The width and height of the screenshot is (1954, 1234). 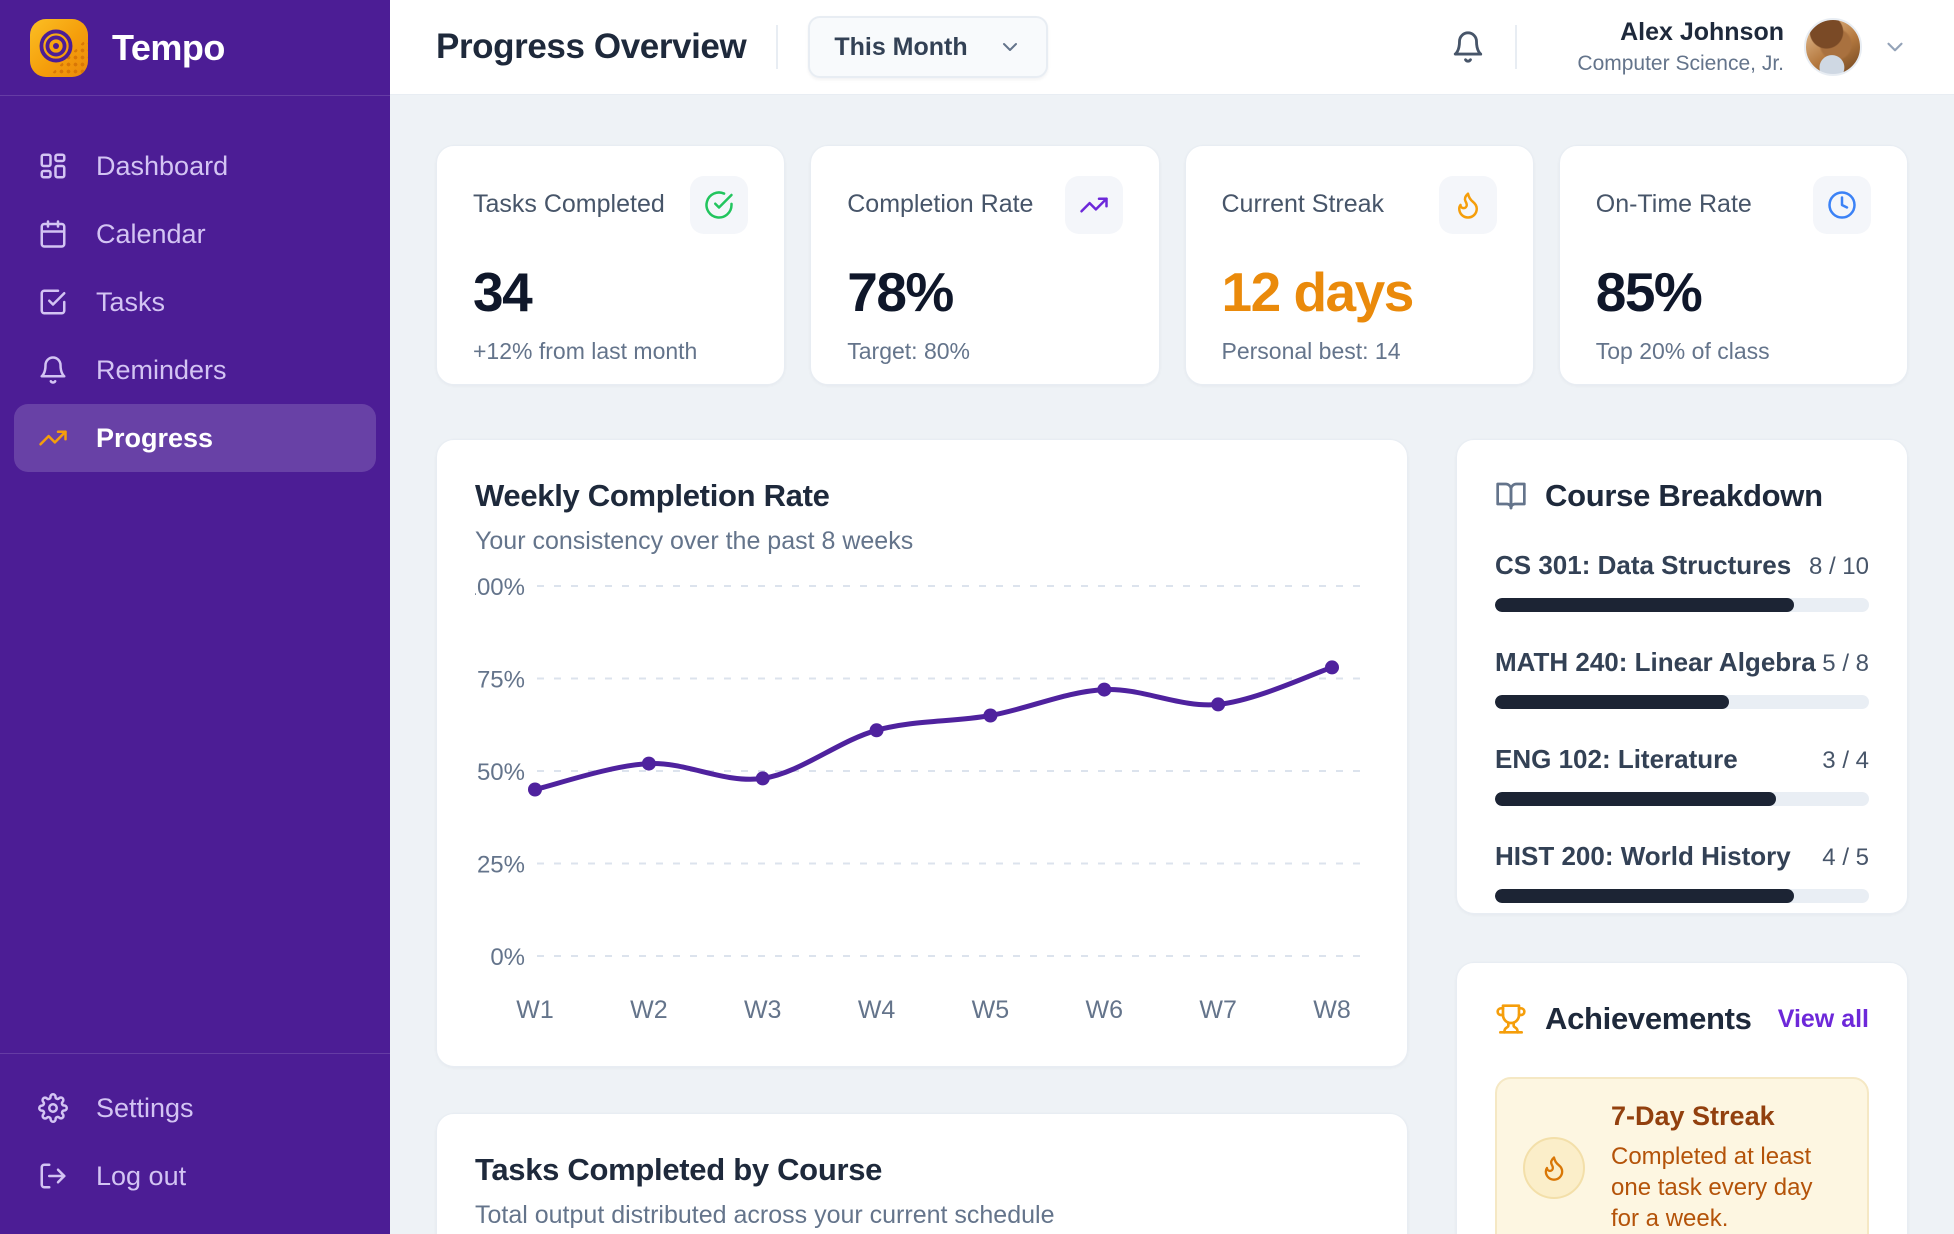 I want to click on svg-text: W6, so click(x=1105, y=1010).